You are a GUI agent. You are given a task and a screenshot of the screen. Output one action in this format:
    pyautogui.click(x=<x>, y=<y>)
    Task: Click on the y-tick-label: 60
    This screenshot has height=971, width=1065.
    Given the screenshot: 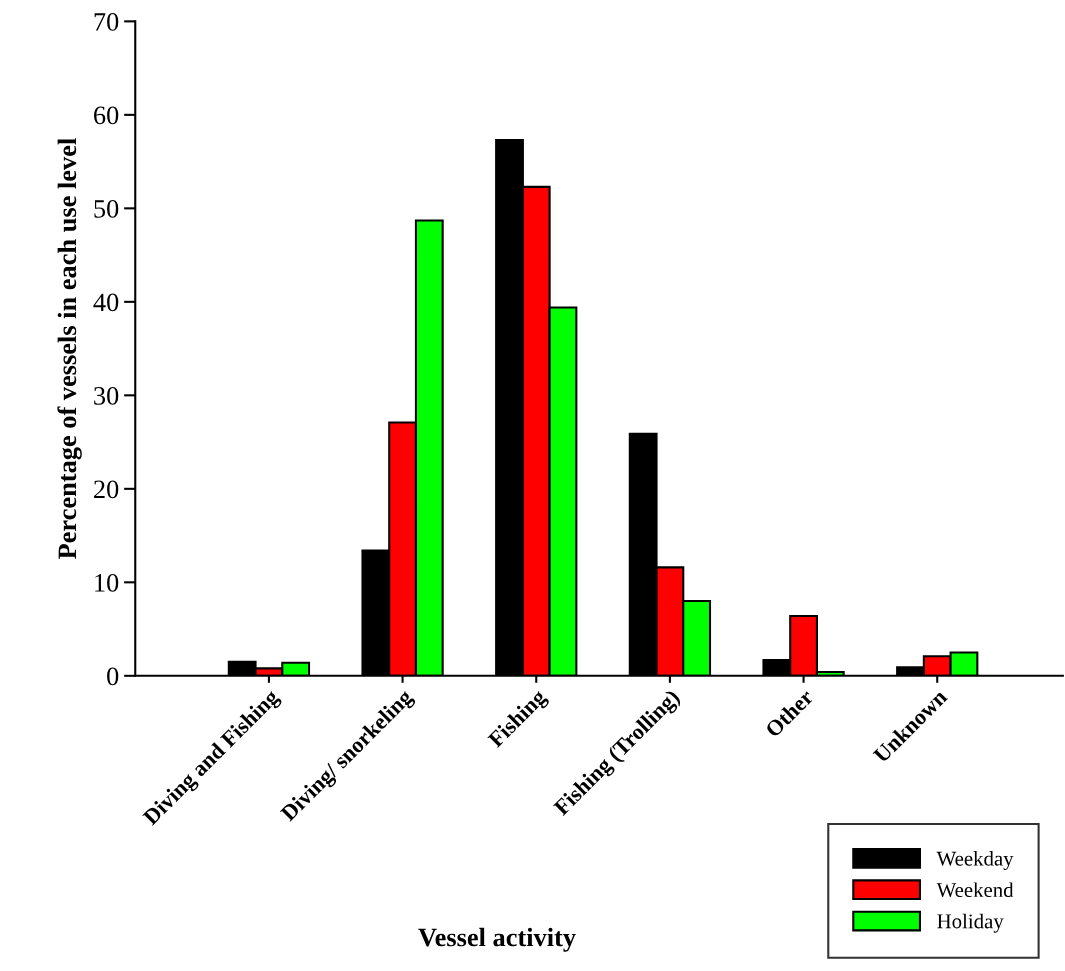 What is the action you would take?
    pyautogui.click(x=106, y=115)
    